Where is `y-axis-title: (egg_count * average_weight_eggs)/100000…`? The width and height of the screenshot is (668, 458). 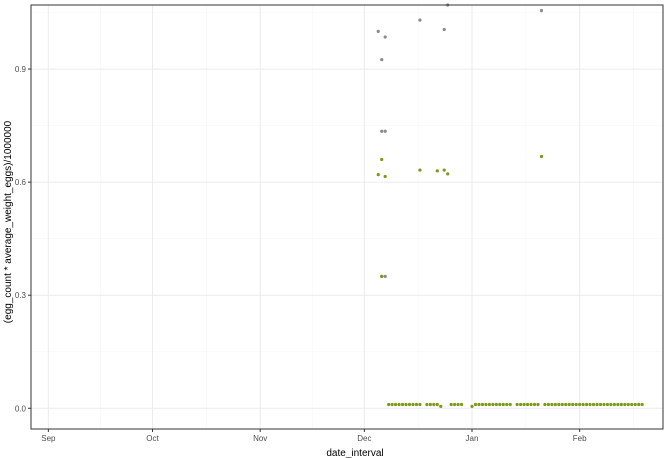
y-axis-title: (egg_count * average_weight_eggs)/100000… is located at coordinates (8, 221).